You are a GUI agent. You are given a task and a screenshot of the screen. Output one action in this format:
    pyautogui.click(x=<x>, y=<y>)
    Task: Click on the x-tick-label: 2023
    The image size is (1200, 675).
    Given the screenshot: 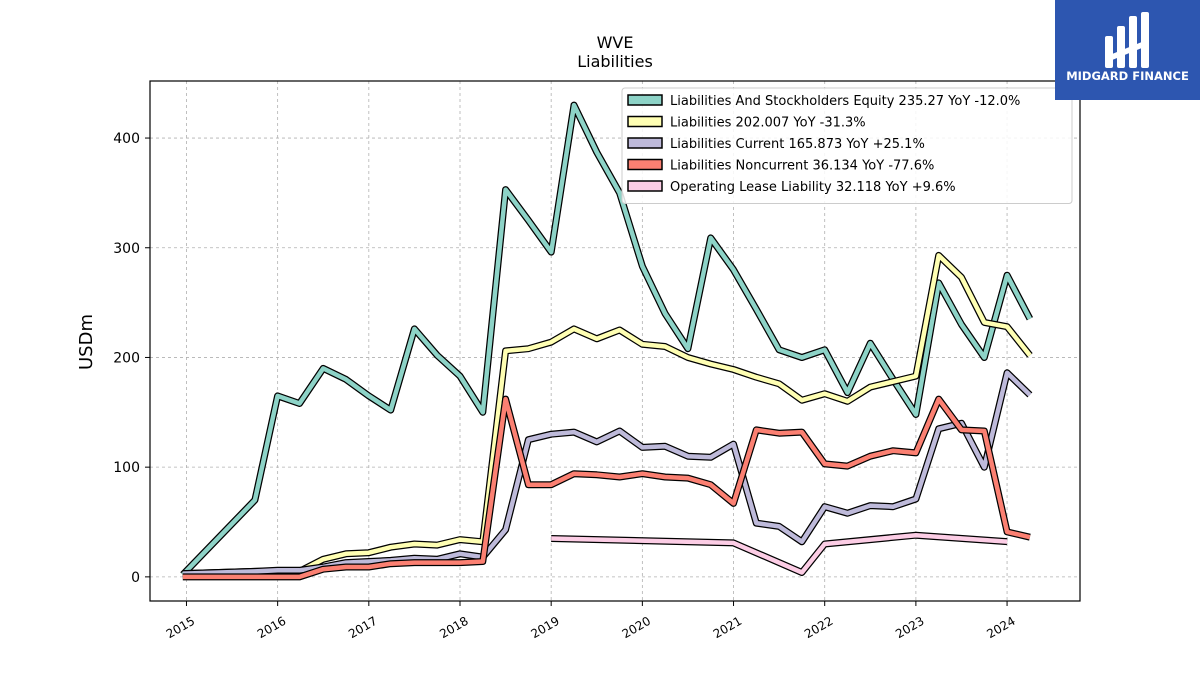 What is the action you would take?
    pyautogui.click(x=909, y=627)
    